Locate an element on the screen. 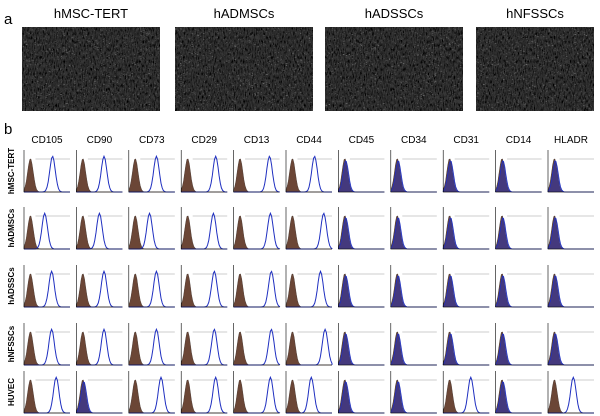 The width and height of the screenshot is (600, 416). marker-label: CD45 is located at coordinates (362, 140).